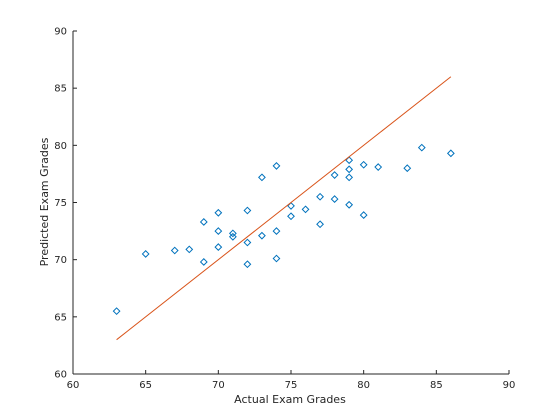 The width and height of the screenshot is (560, 420). I want to click on y-tick-label: 85, so click(60, 89).